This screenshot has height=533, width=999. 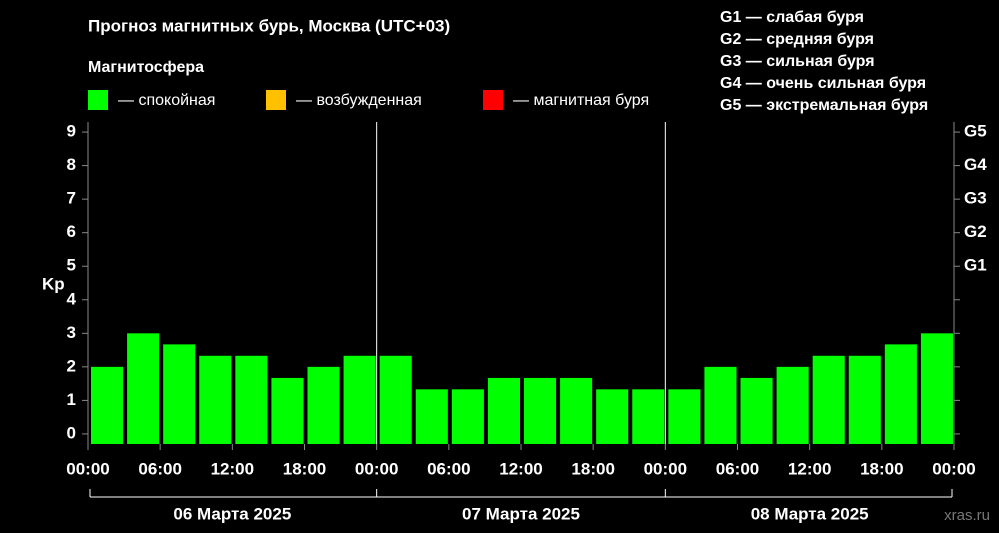 What do you see at coordinates (521, 513) in the screenshot?
I see `day-label: 07 Марта 2025` at bounding box center [521, 513].